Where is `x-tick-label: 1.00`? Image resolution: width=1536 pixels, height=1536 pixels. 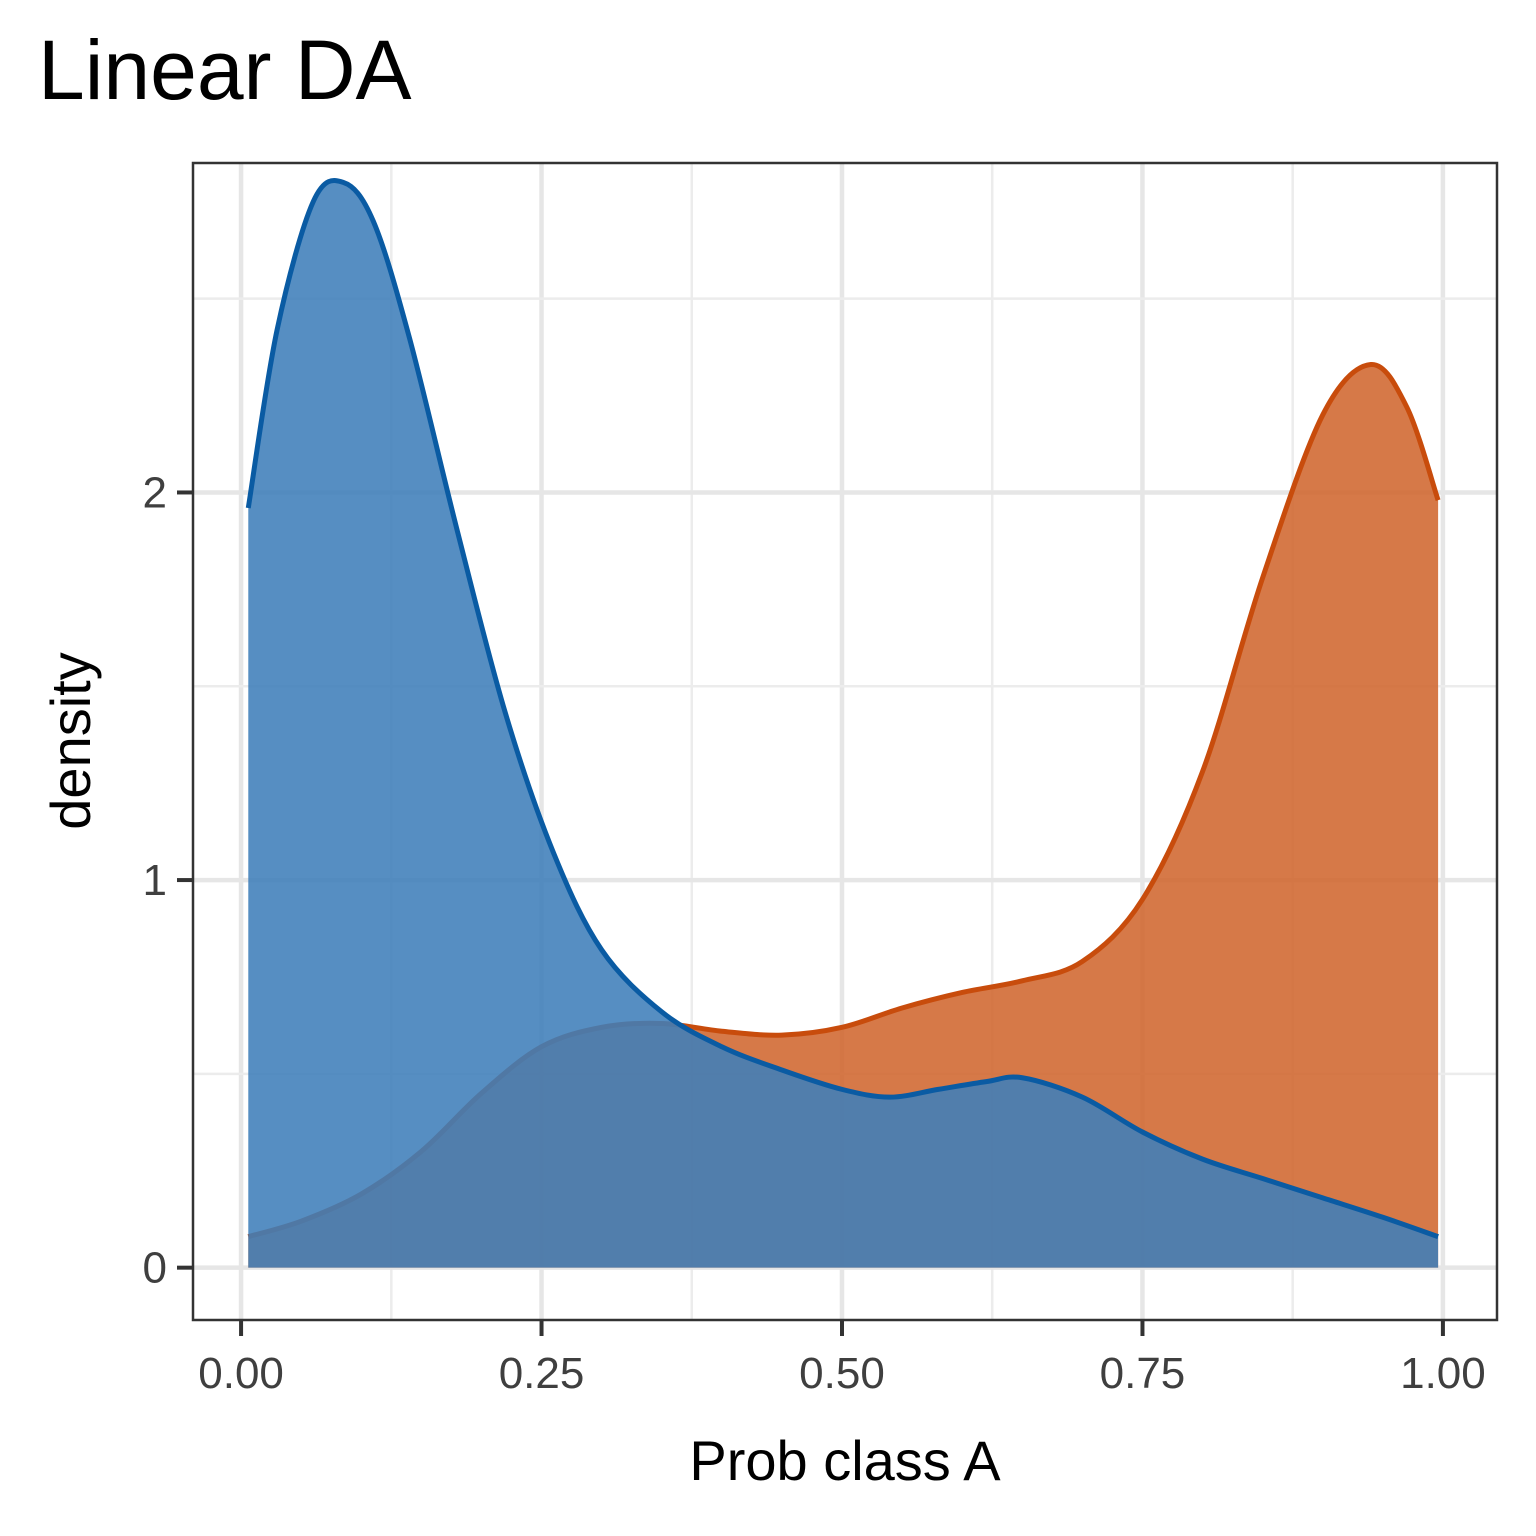
x-tick-label: 1.00 is located at coordinates (1443, 1373).